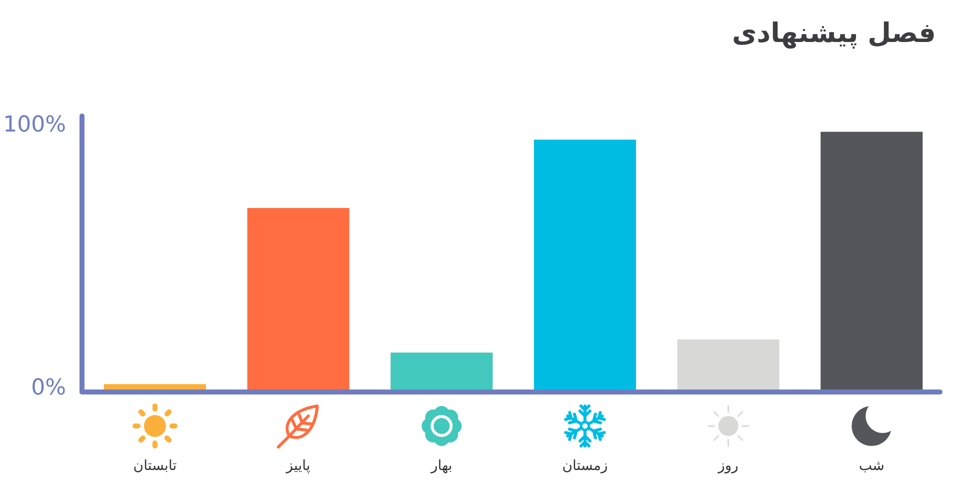 The image size is (960, 491). Describe the element at coordinates (48, 388) in the screenshot. I see `y-tick-label: 0%` at that location.